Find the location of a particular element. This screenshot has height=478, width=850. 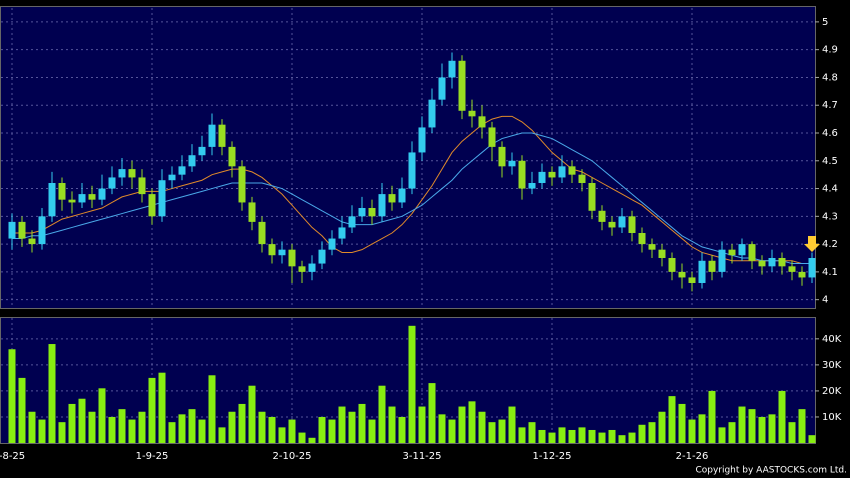

last-price-arrow is located at coordinates (812, 244).